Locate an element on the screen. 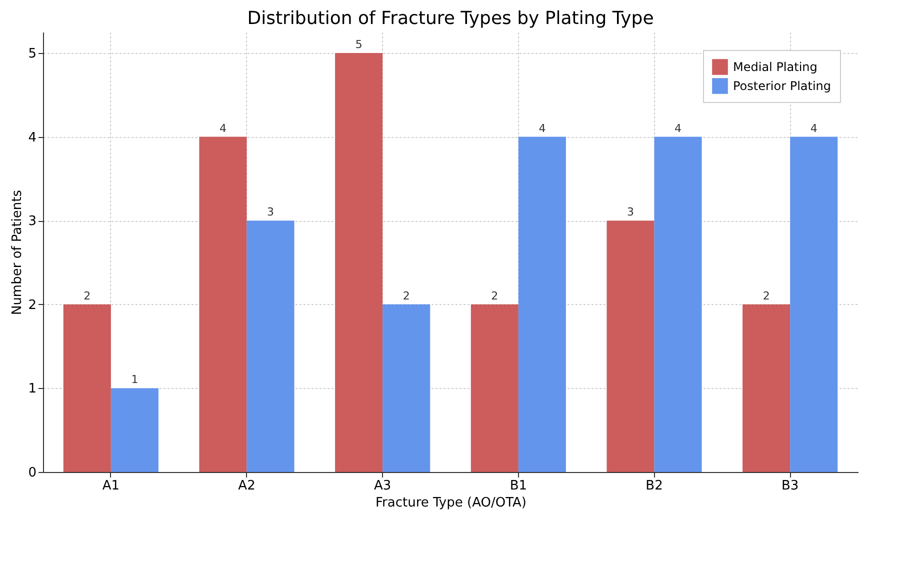 This screenshot has height=561, width=897. legend-label: Medial Plating is located at coordinates (775, 67).